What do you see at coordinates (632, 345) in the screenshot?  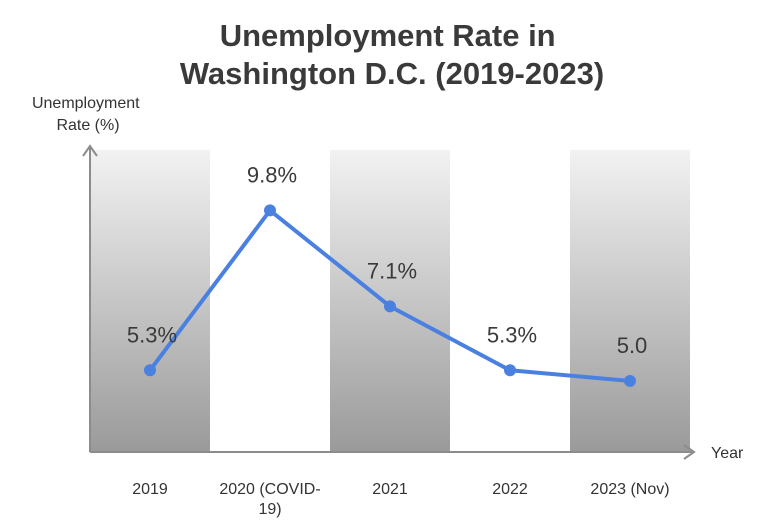 I see `data-label: 5.0` at bounding box center [632, 345].